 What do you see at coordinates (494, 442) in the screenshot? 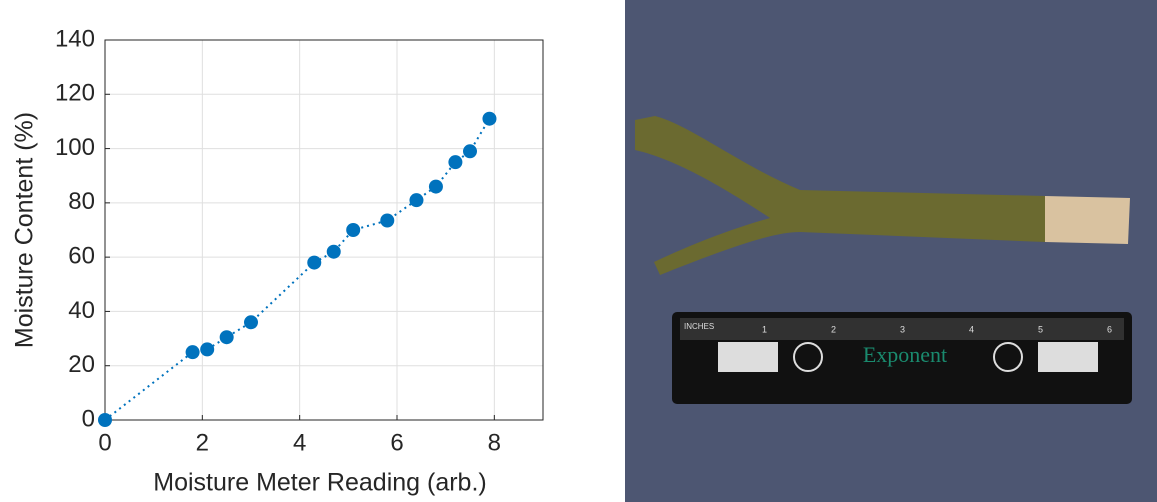
I see `x-tick-label: 8` at bounding box center [494, 442].